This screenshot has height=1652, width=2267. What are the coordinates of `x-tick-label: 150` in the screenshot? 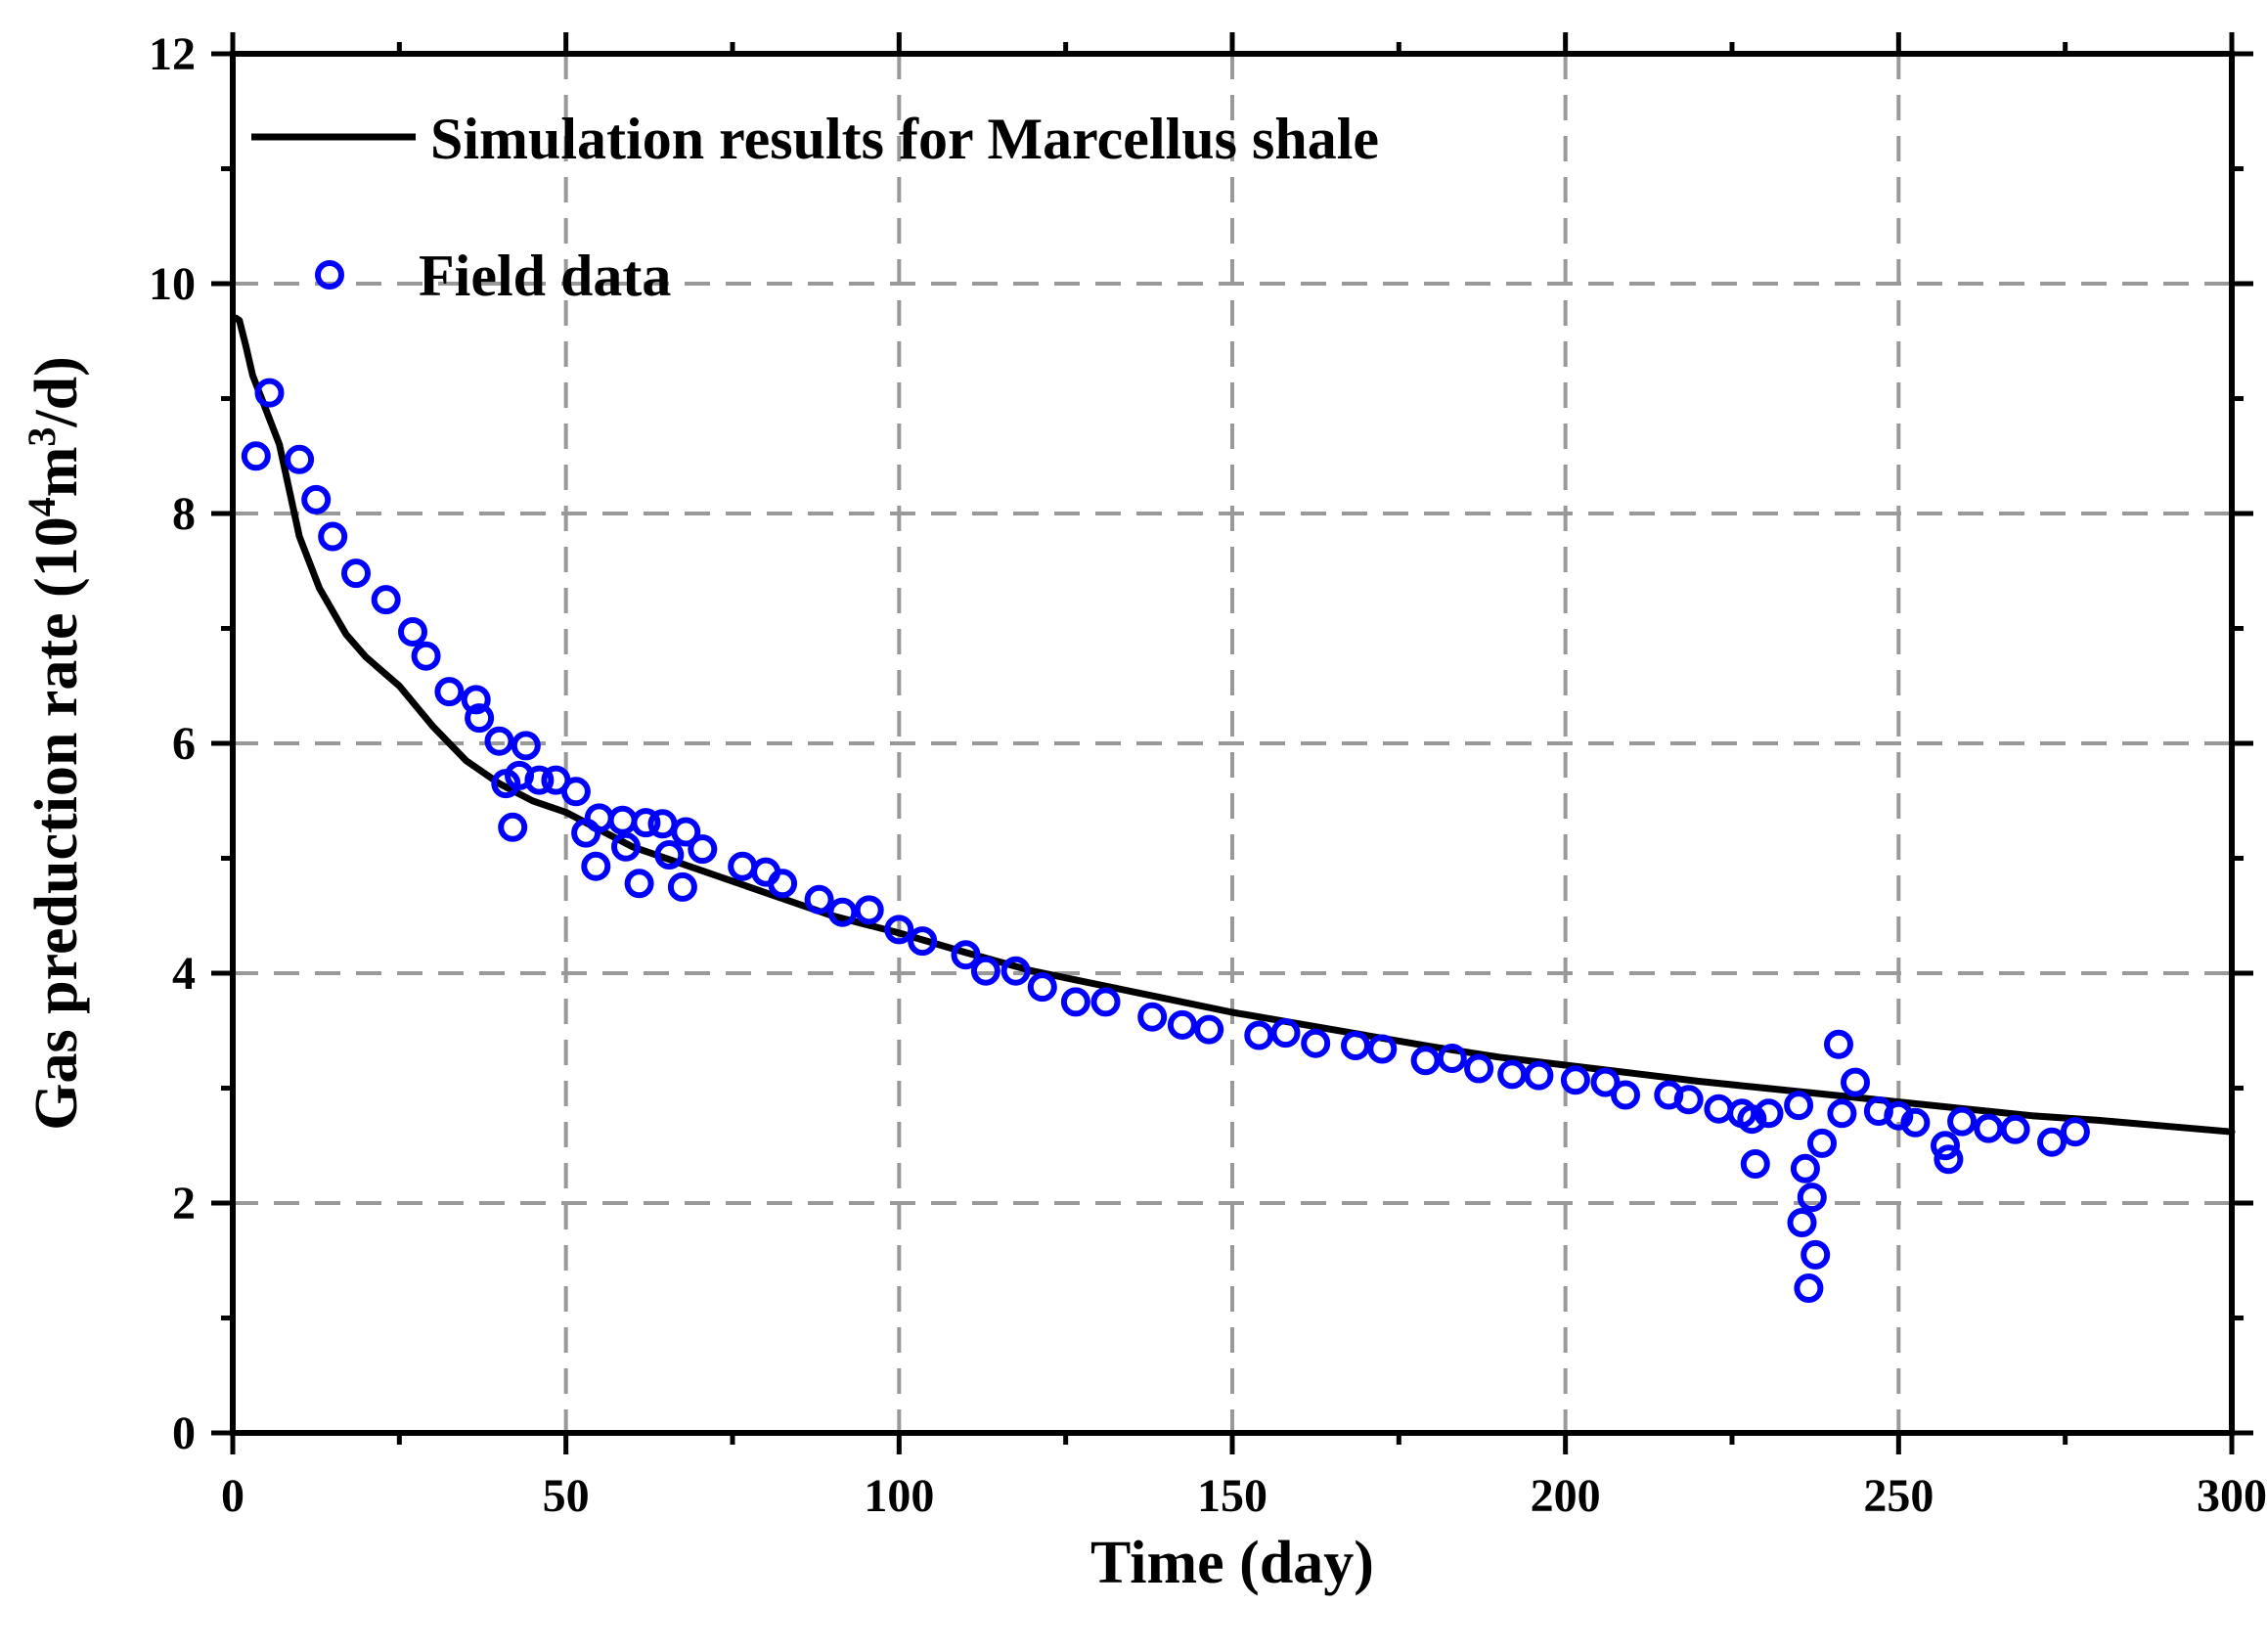 It's located at (1232, 1496).